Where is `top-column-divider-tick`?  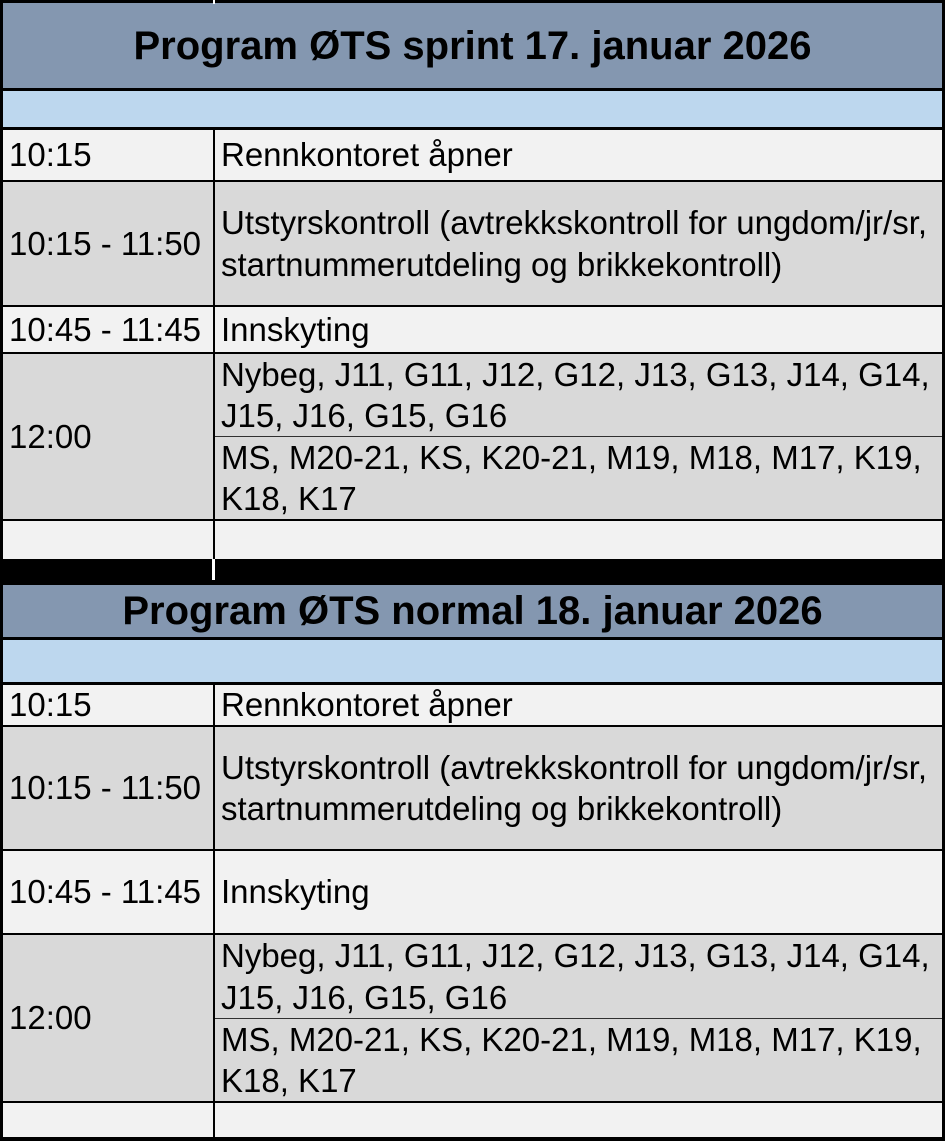 top-column-divider-tick is located at coordinates (214, 2).